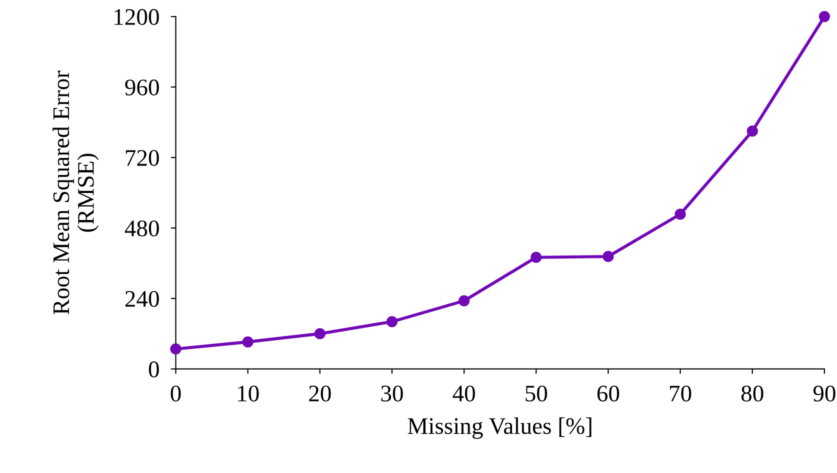  I want to click on y-tick-label: 1200, so click(136, 17).